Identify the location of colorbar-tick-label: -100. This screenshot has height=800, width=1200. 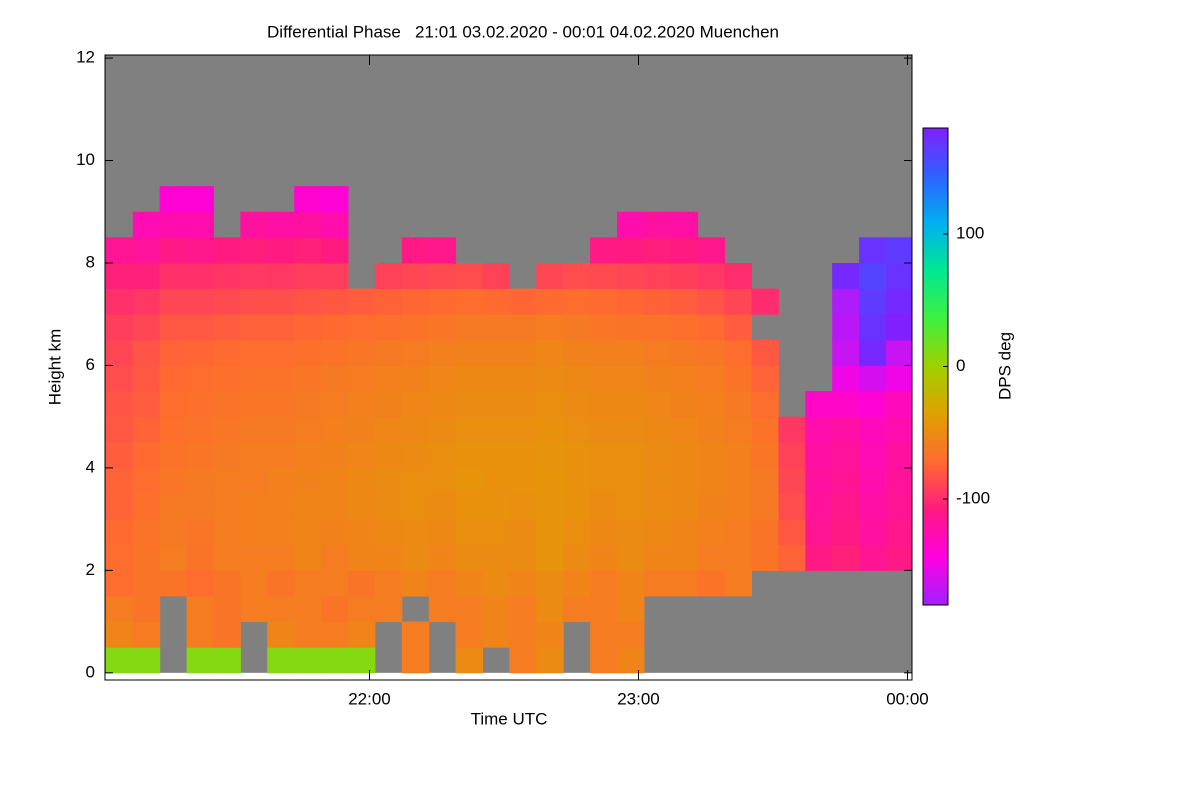
(973, 497).